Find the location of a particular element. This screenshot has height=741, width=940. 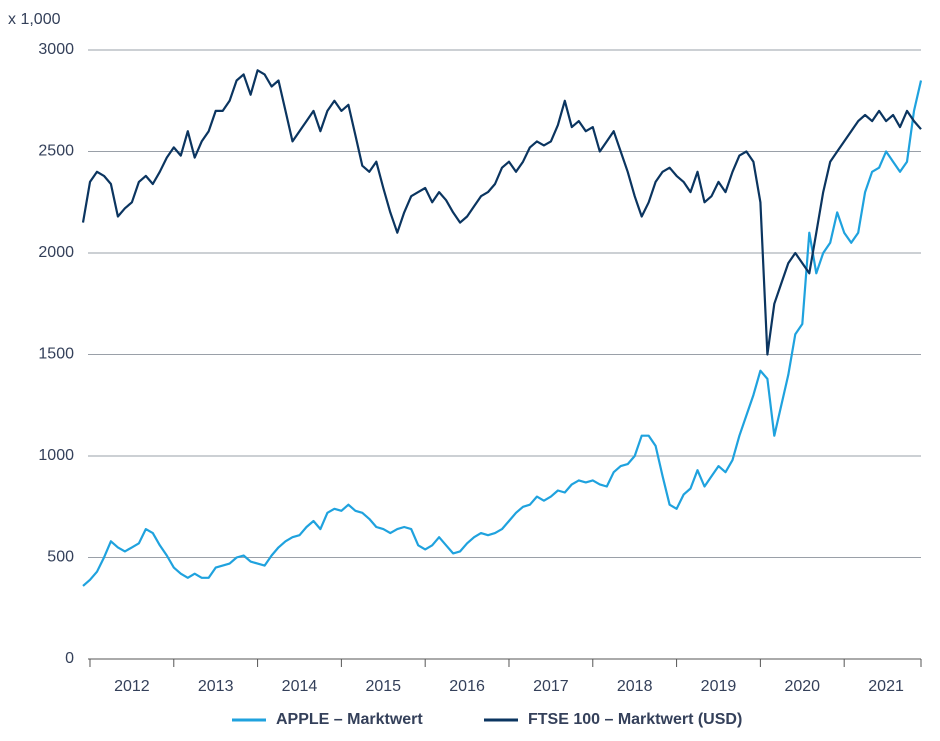

legend-label: APPLE – Marktwert is located at coordinates (349, 719).